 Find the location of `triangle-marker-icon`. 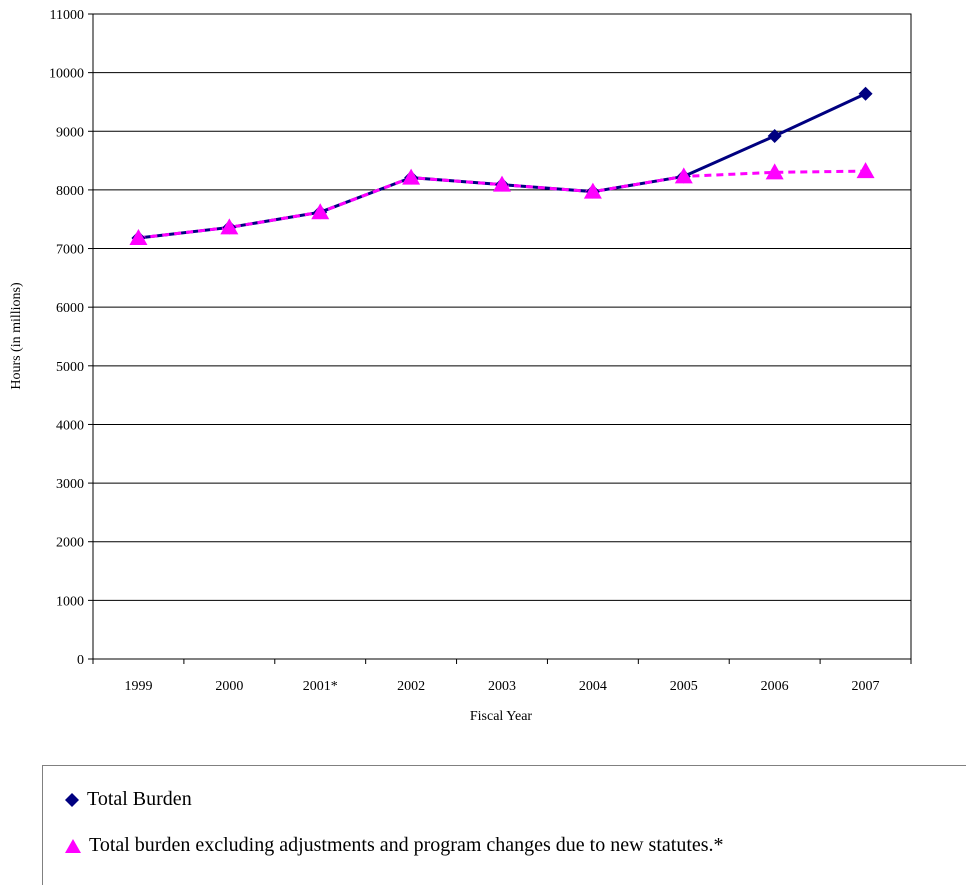

triangle-marker-icon is located at coordinates (73, 845).